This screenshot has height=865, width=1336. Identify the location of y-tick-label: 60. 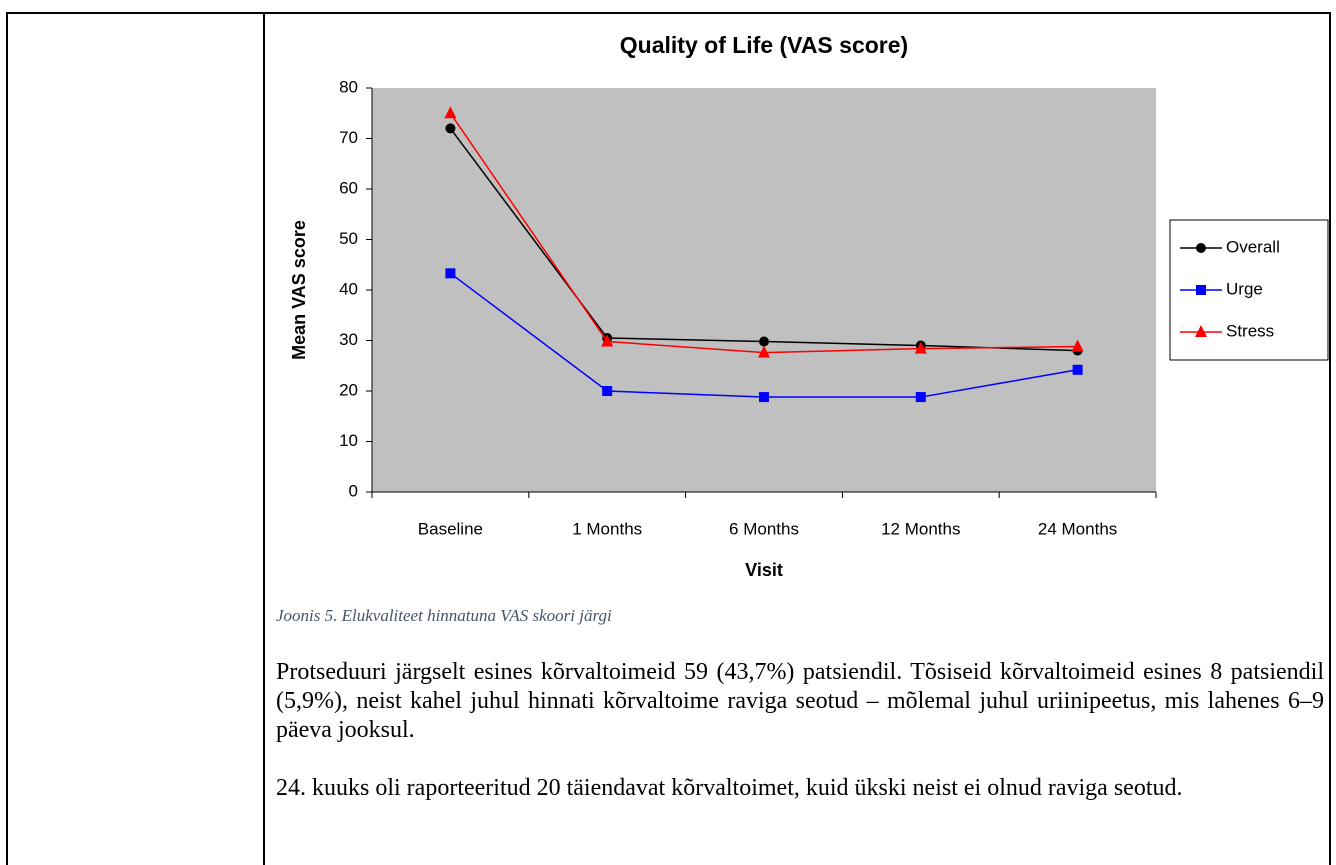
(348, 187).